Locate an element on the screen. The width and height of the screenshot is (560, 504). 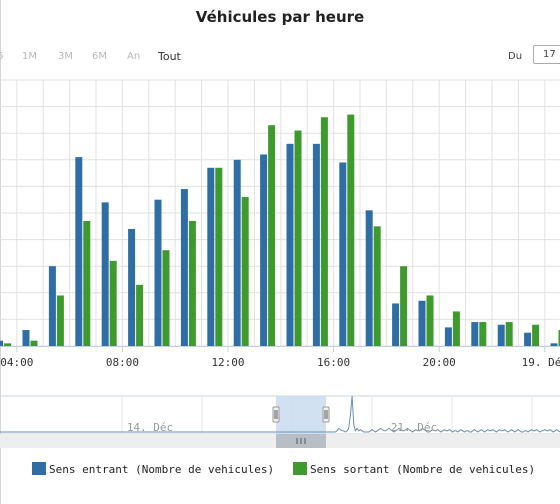
from-date-label: Du is located at coordinates (515, 56).